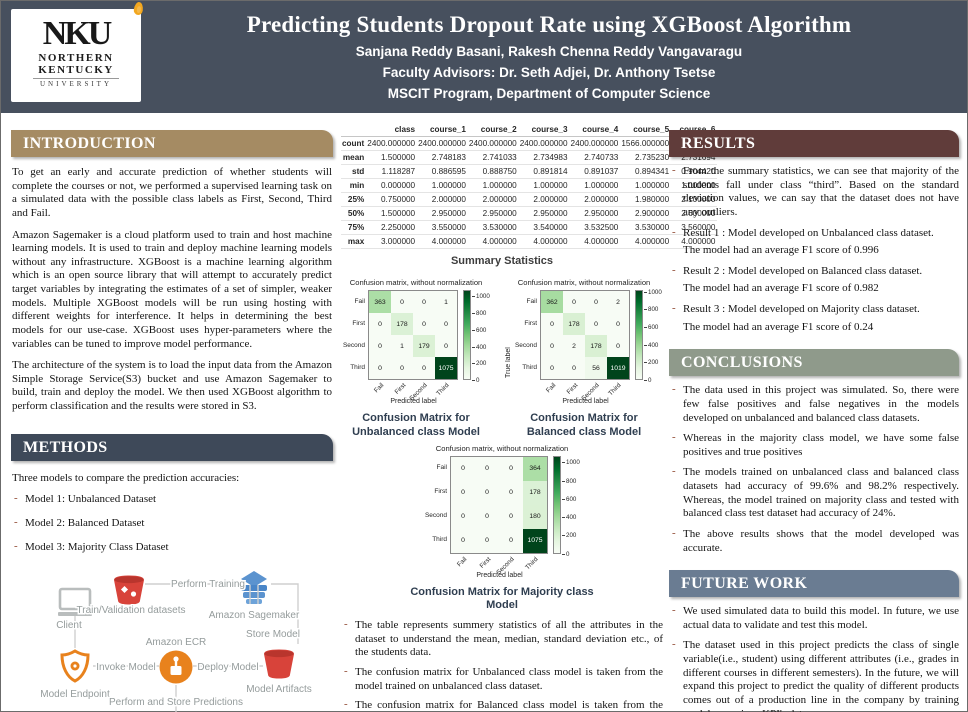 The height and width of the screenshot is (712, 968). What do you see at coordinates (446, 368) in the screenshot?
I see `matrix-cell: 1075` at bounding box center [446, 368].